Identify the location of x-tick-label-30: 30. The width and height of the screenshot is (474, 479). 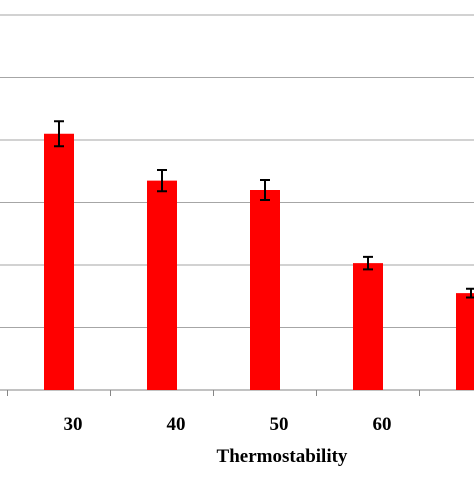
(73, 424).